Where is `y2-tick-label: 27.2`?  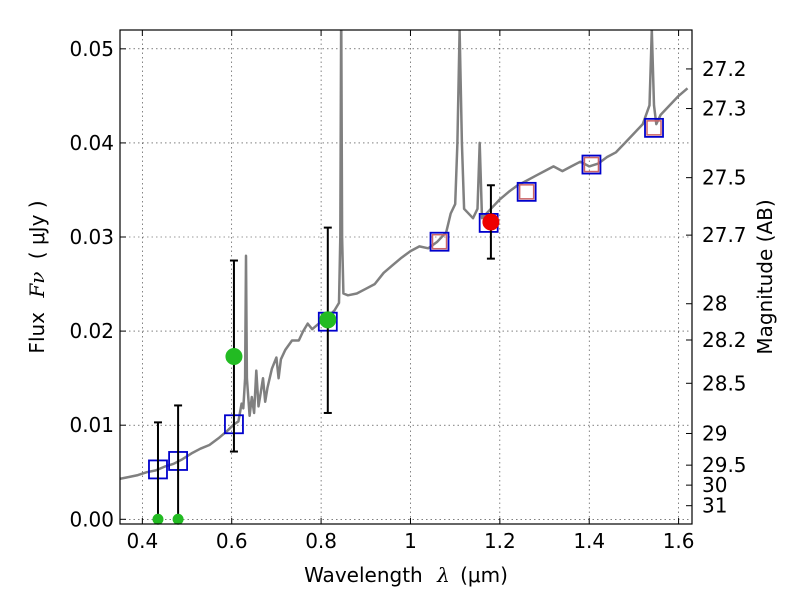
y2-tick-label: 27.2 is located at coordinates (724, 69).